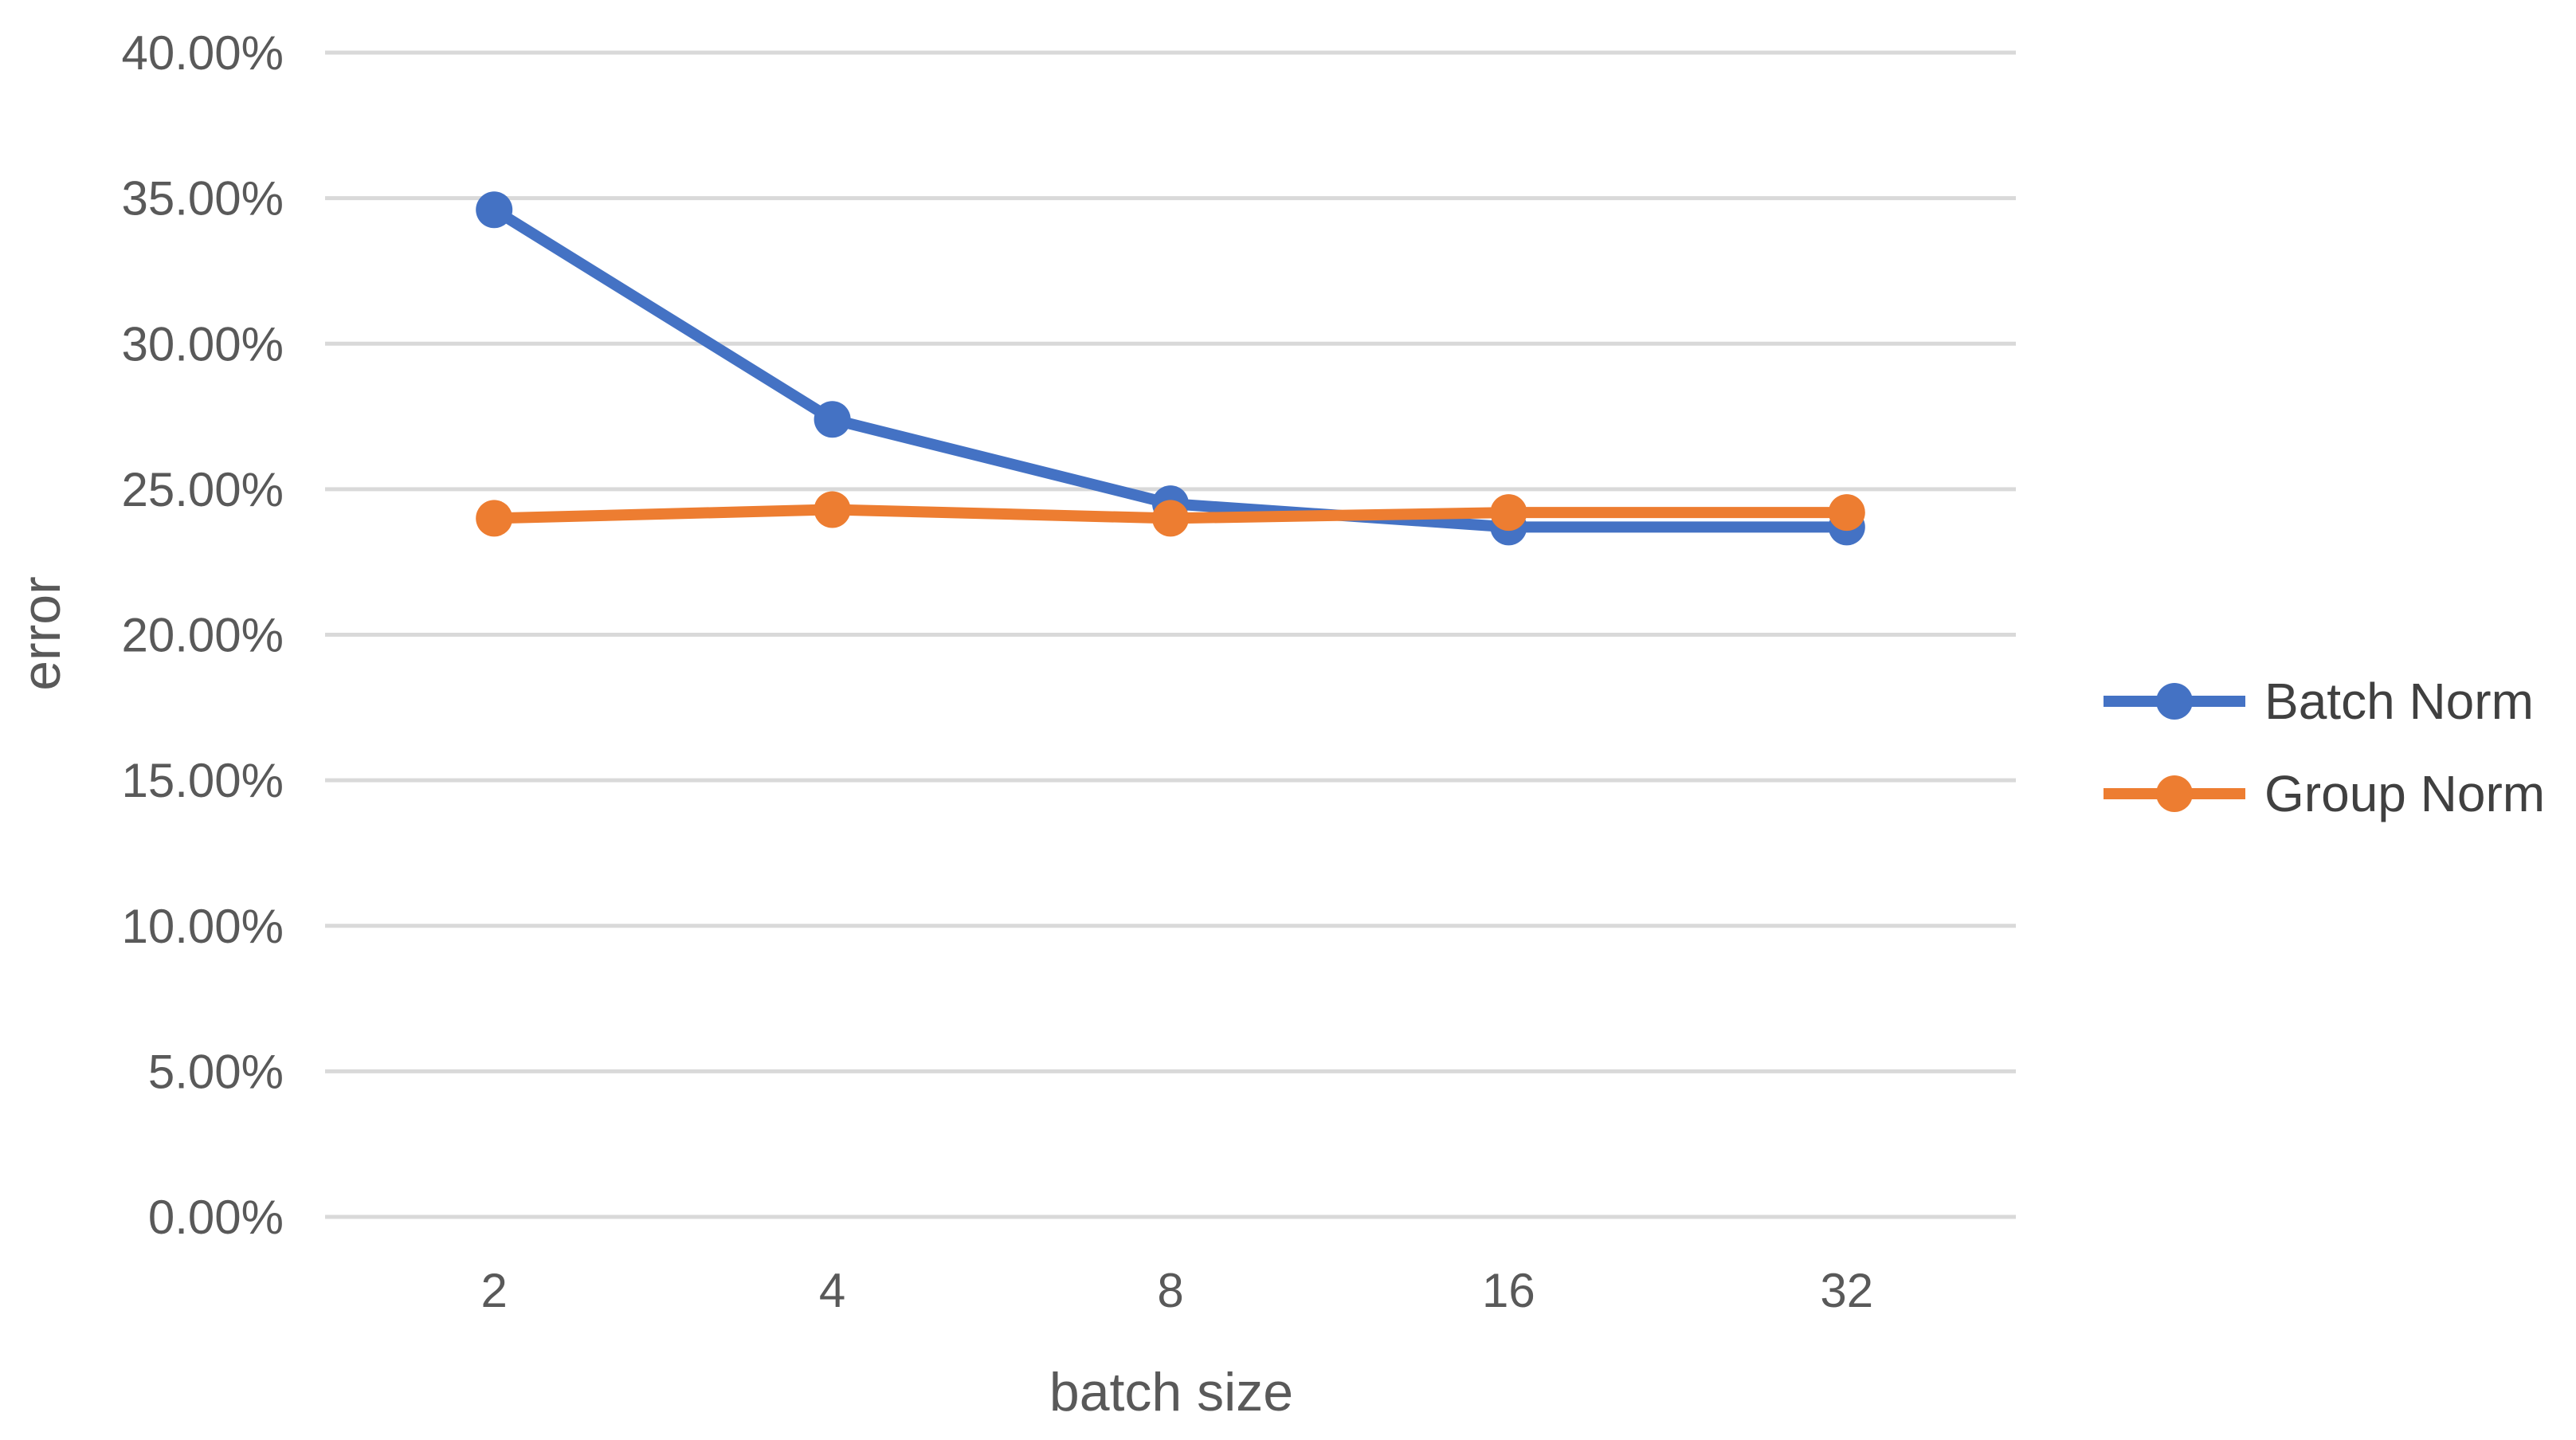 This screenshot has width=2576, height=1440. What do you see at coordinates (832, 1290) in the screenshot?
I see `x-tick-label: 4` at bounding box center [832, 1290].